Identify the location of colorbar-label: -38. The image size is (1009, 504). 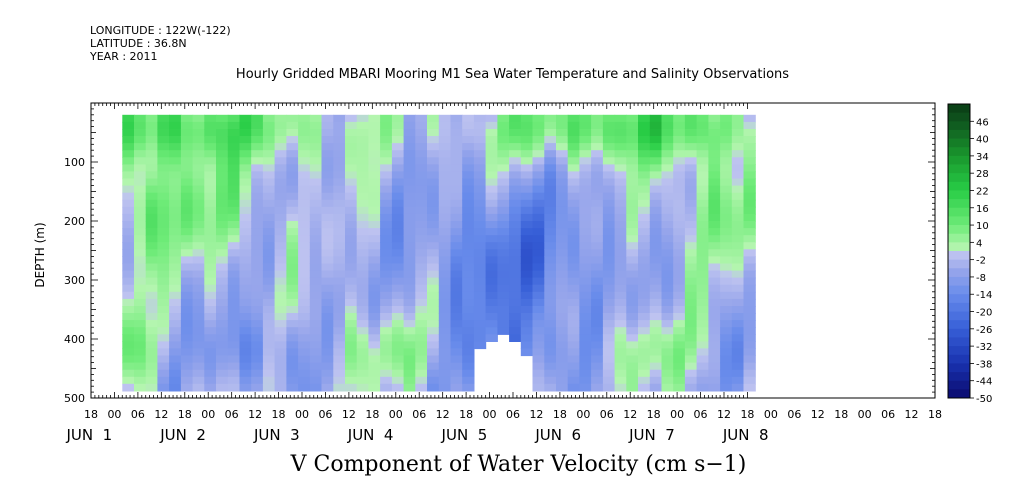
(984, 364).